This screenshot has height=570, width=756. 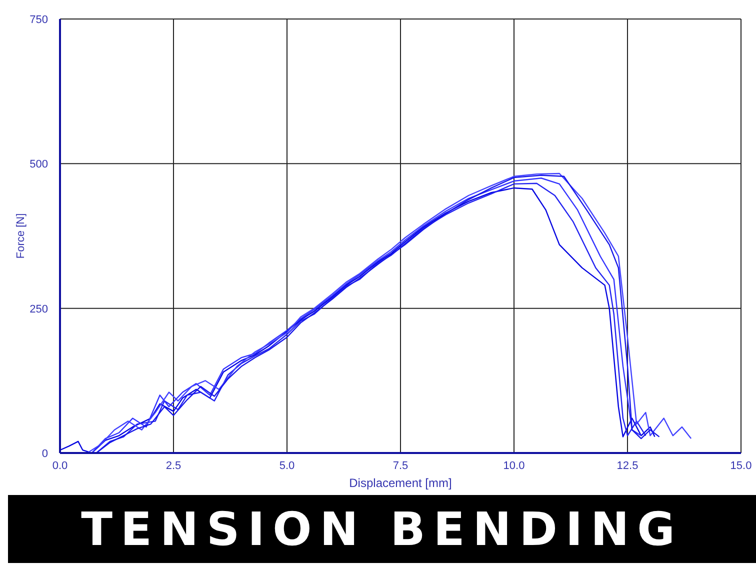 I want to click on x-tick-label: 5.0, so click(x=287, y=466).